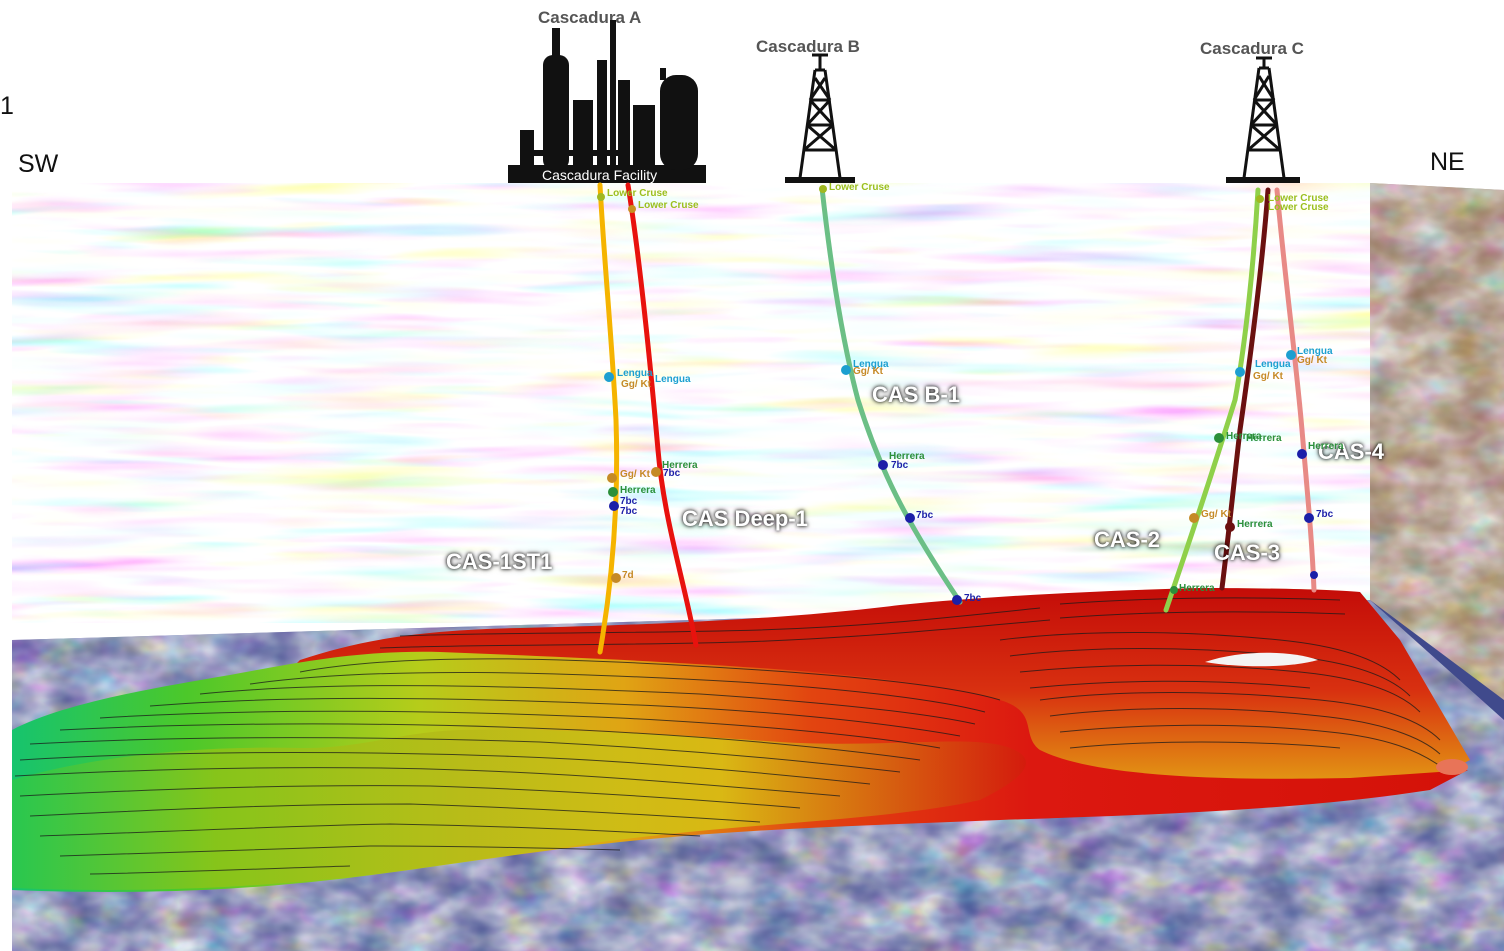 The width and height of the screenshot is (1504, 951). Describe the element at coordinates (1447, 162) in the screenshot. I see `direction-label-ne: NE` at that location.